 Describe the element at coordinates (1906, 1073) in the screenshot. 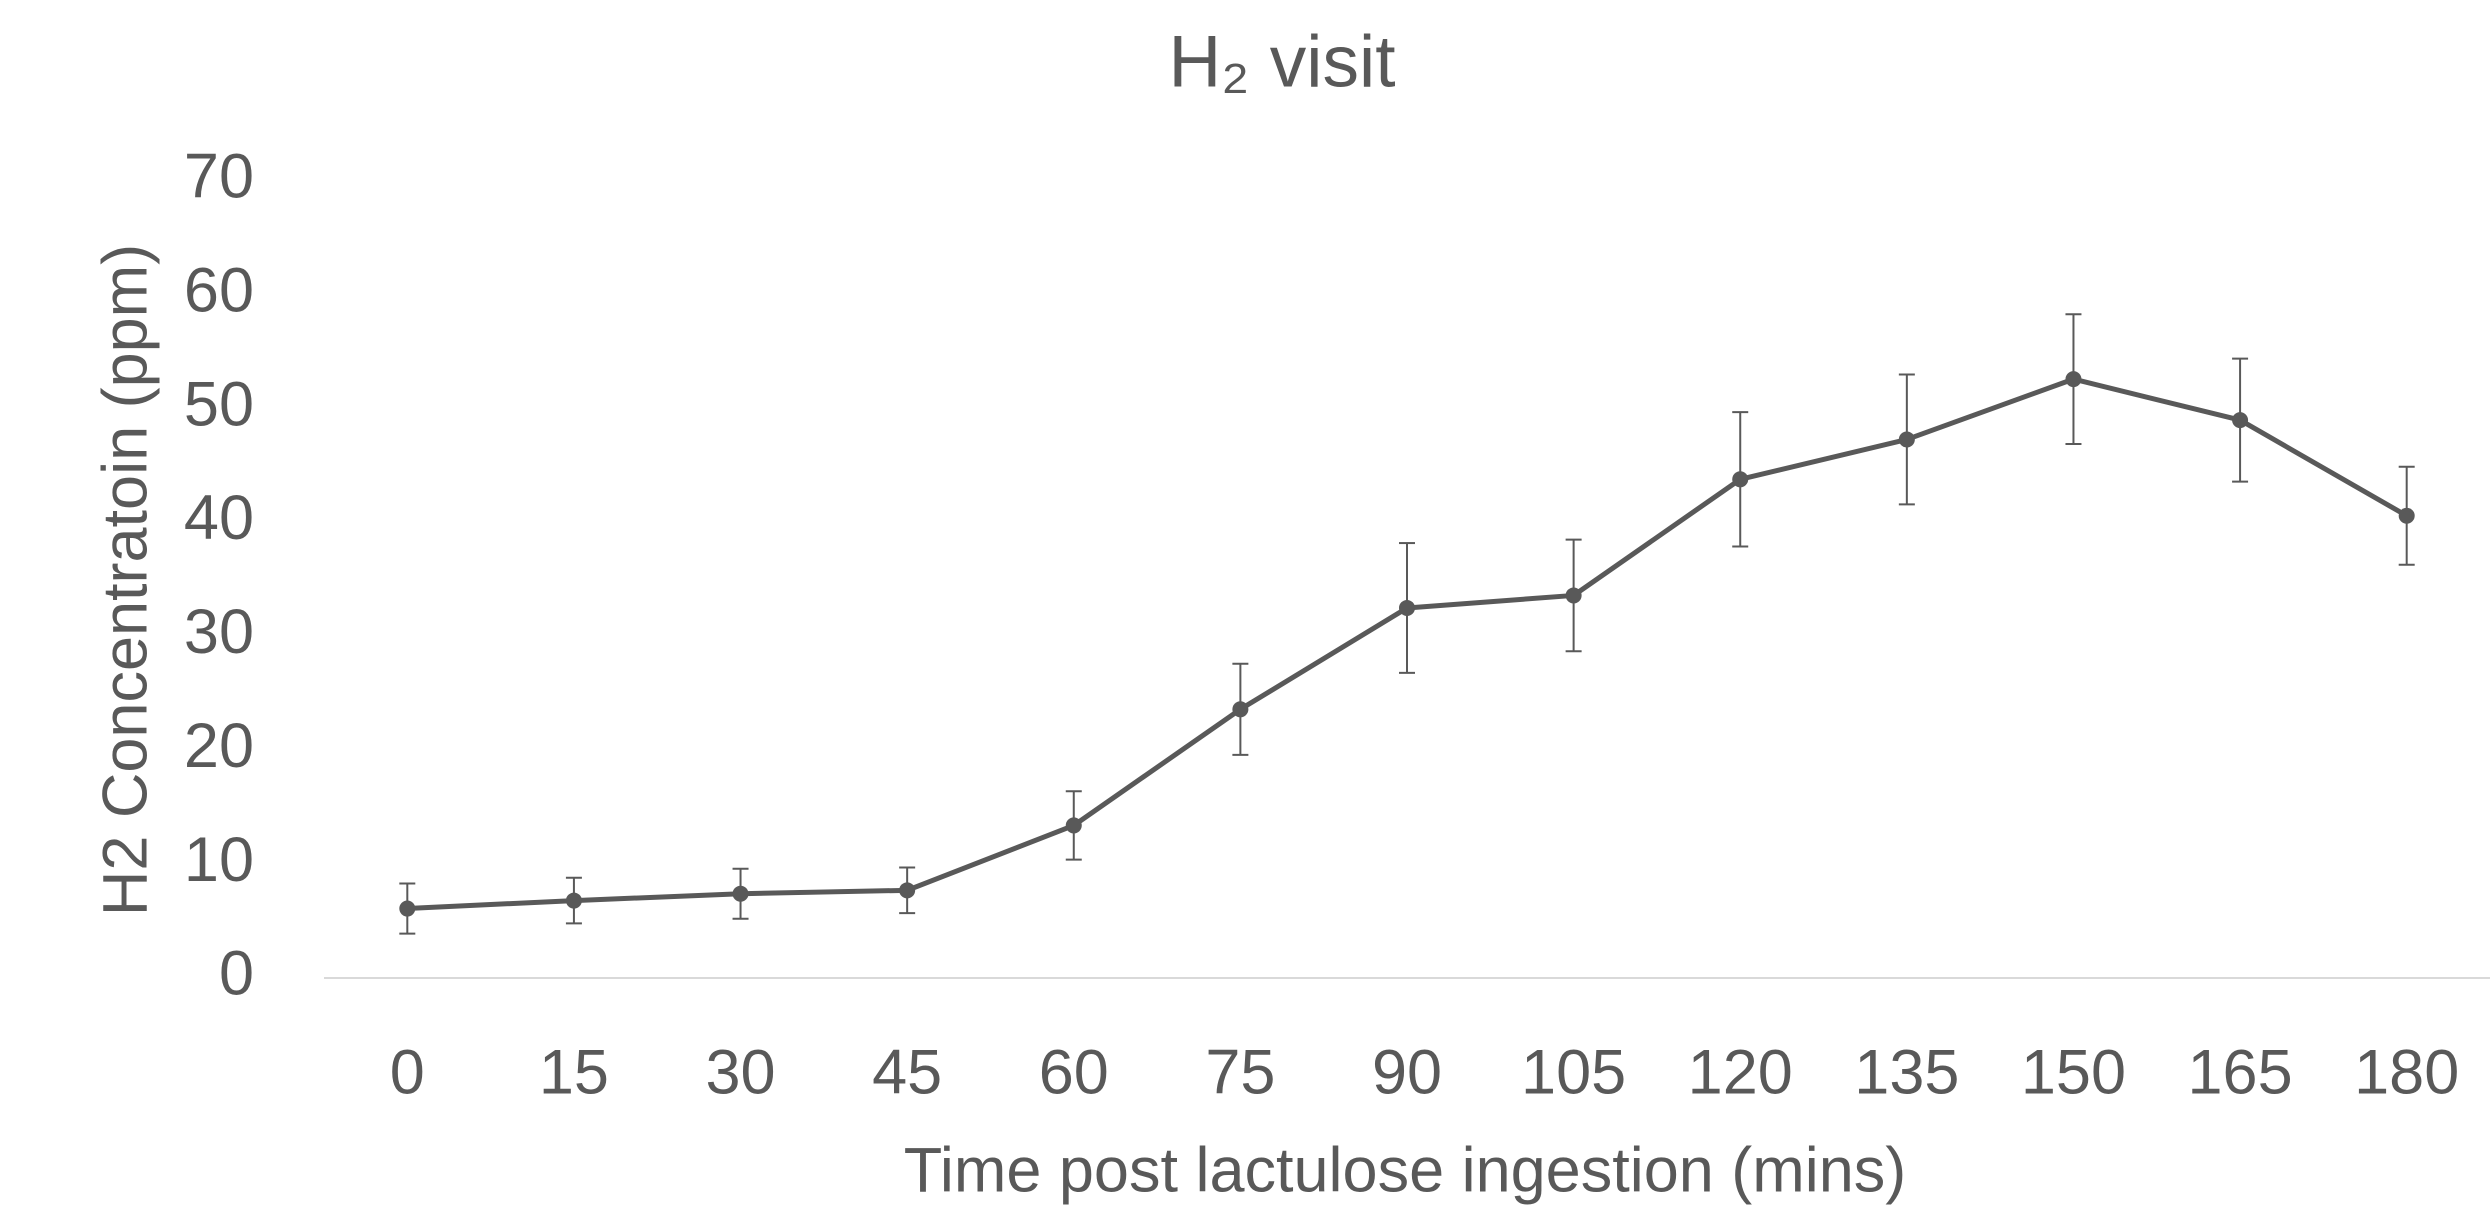

I see `x-tick-label: 135` at that location.